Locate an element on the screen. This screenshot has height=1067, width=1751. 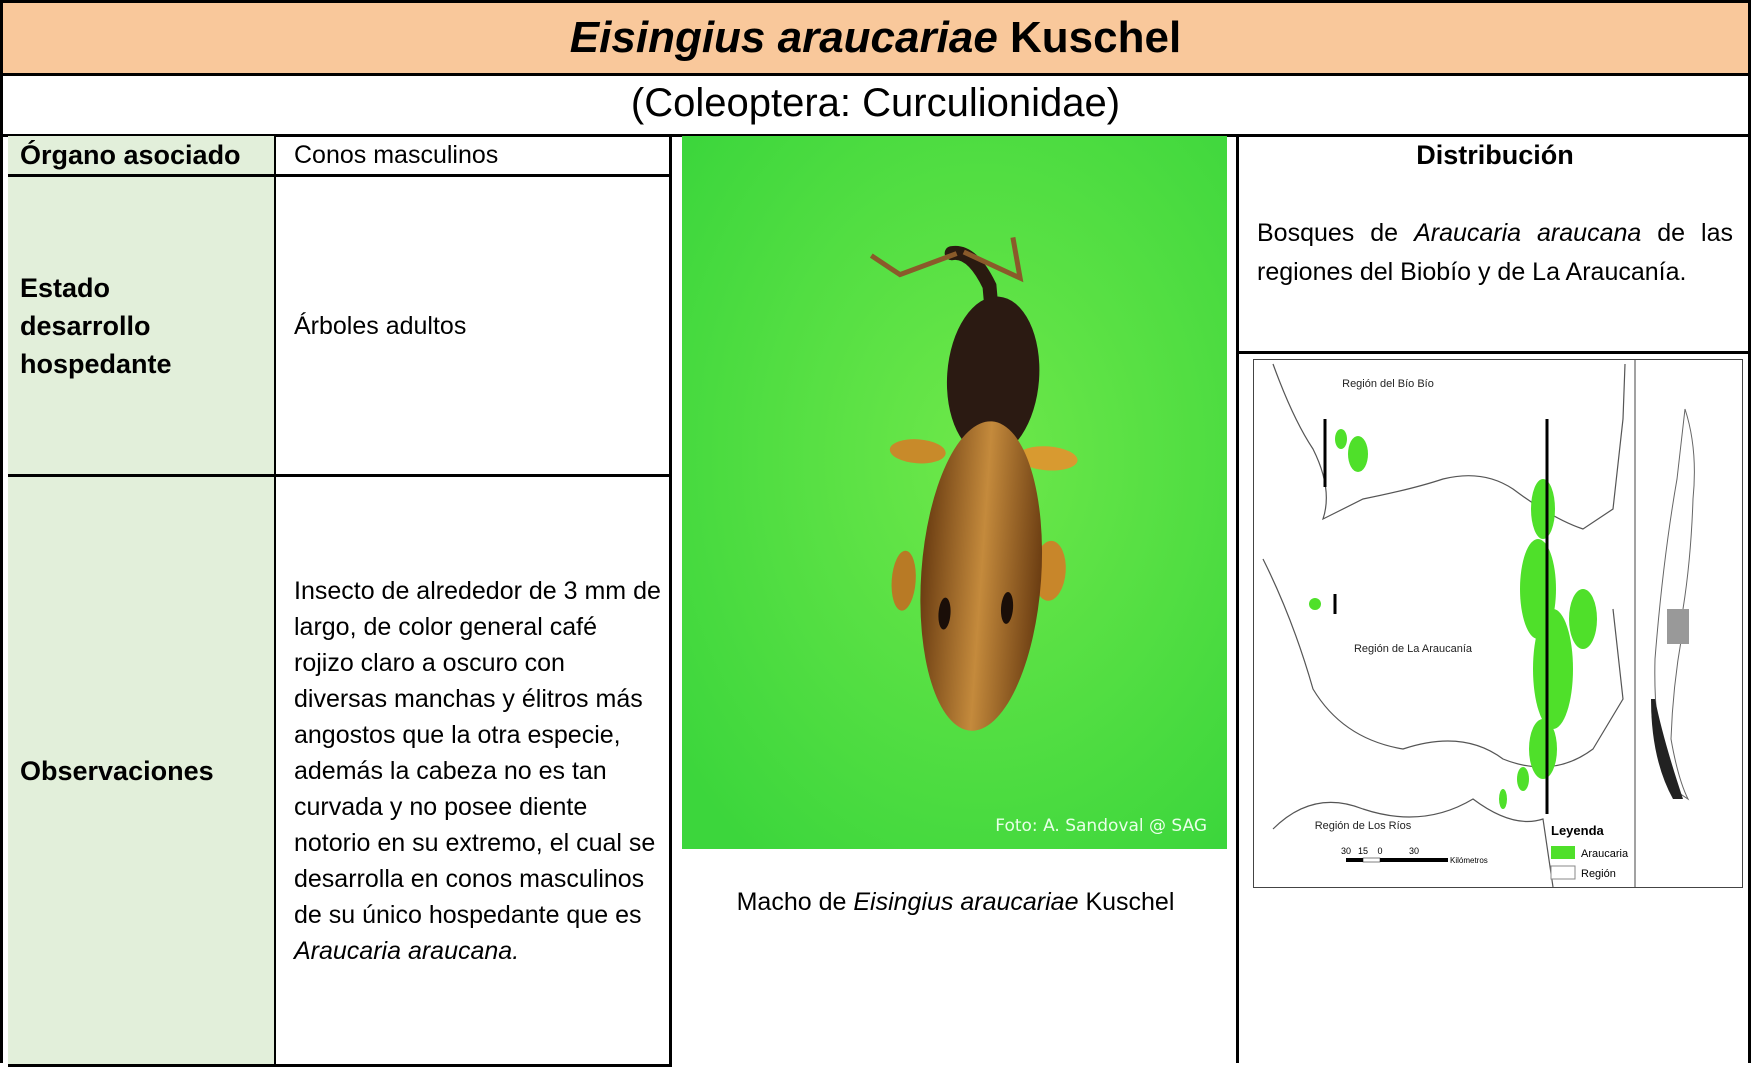
title-author: Kuschel is located at coordinates (1096, 37).